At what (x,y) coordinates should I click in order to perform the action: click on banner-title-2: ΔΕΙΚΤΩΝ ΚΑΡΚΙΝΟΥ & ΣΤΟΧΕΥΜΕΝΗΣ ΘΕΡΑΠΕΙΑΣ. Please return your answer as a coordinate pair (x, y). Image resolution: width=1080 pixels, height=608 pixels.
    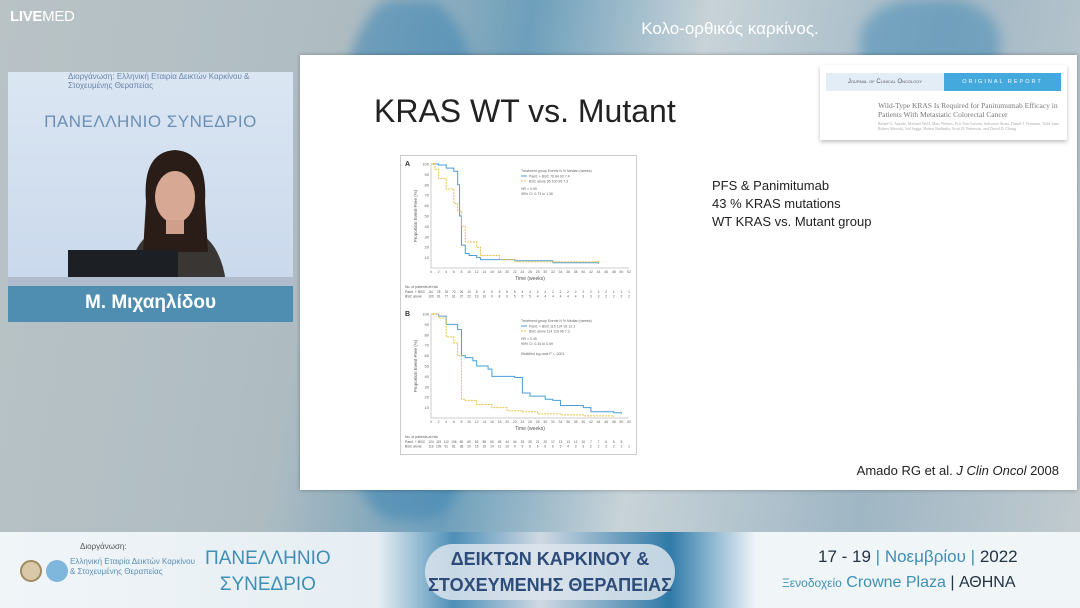
    Looking at the image, I should click on (550, 572).